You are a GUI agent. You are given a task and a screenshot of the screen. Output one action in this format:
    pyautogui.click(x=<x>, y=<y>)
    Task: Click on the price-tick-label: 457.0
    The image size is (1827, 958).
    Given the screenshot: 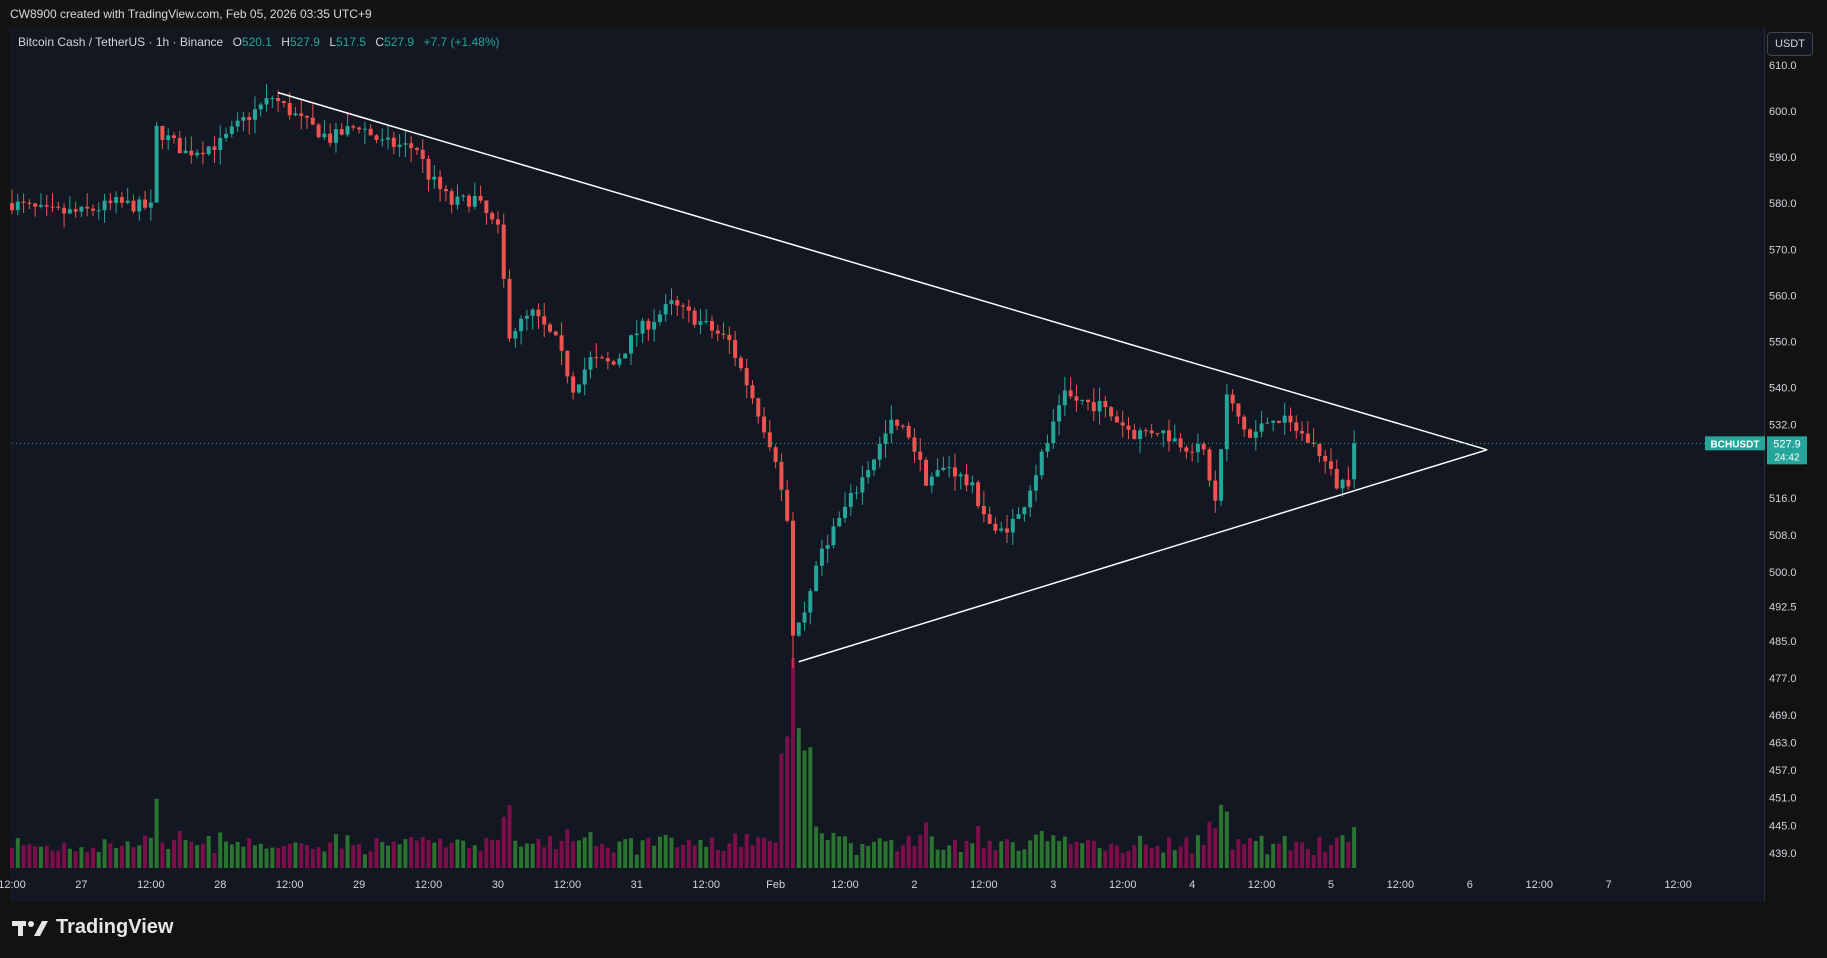 What is the action you would take?
    pyautogui.click(x=1783, y=771)
    